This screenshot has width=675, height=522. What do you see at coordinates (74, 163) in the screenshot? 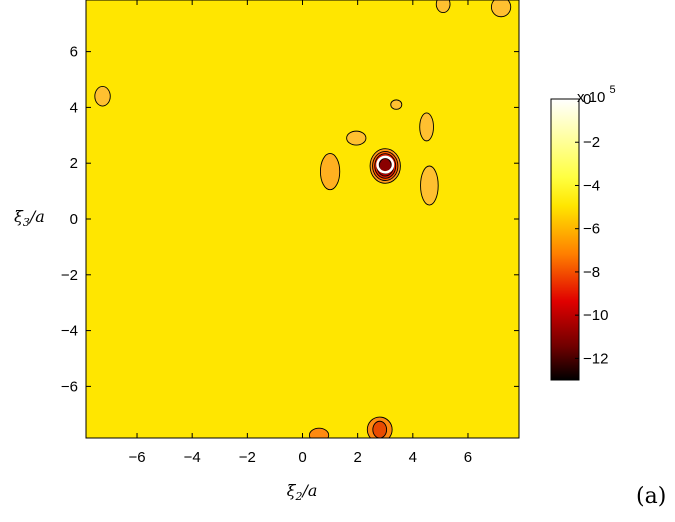
I see `y-tick-label: 2` at bounding box center [74, 163].